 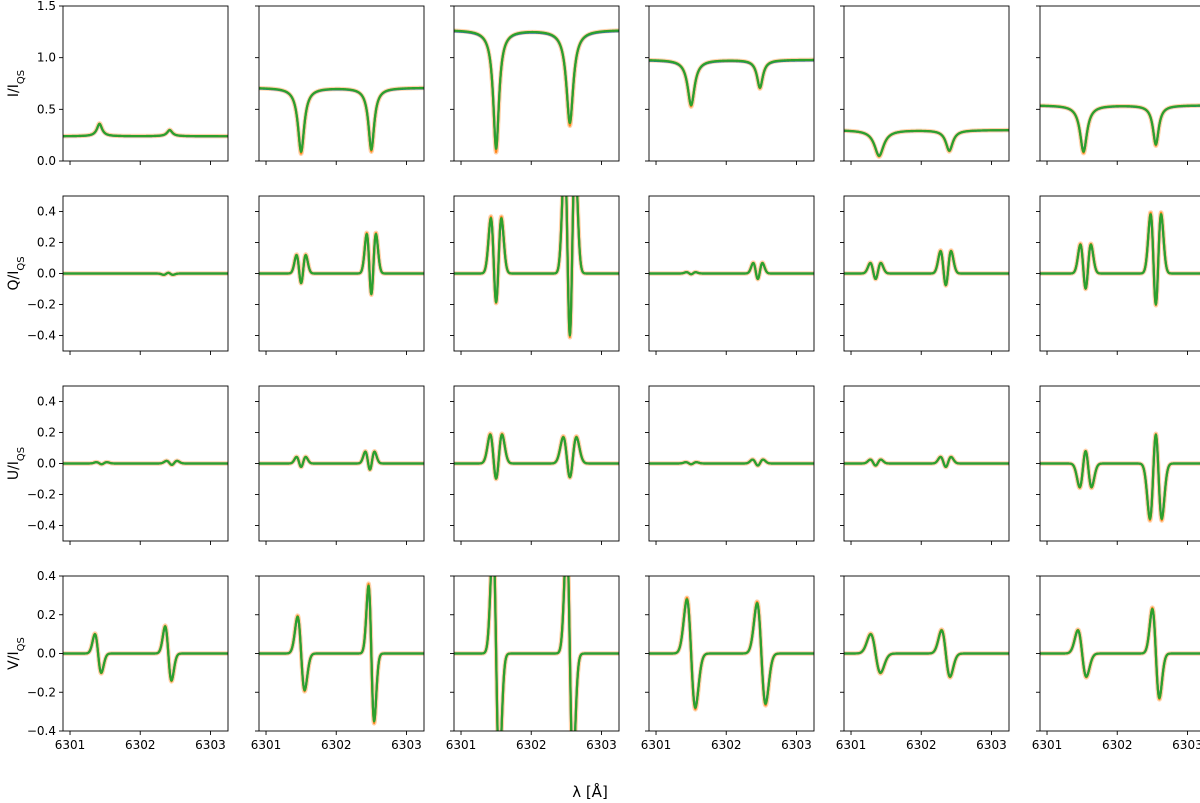 I want to click on panel-background, so click(x=731, y=83).